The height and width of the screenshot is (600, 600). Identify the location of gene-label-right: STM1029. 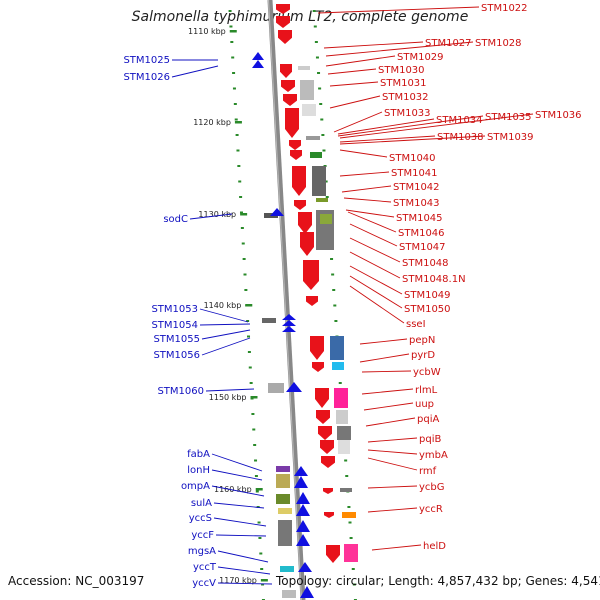
(420, 57).